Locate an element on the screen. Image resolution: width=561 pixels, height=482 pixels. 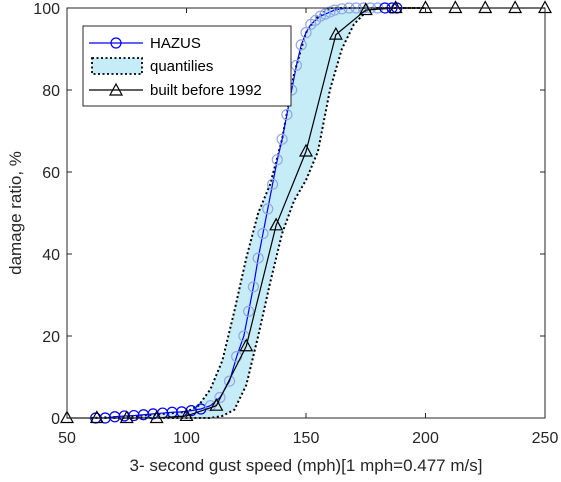
y-tick-label: 0 is located at coordinates (55, 419).